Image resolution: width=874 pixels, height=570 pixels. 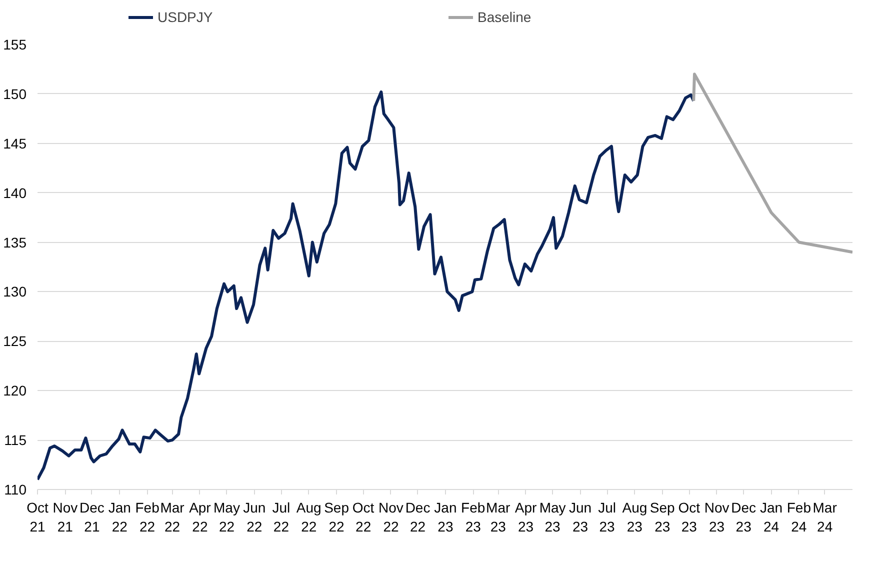 I want to click on x-tick-label: Jun 22, so click(x=254, y=517).